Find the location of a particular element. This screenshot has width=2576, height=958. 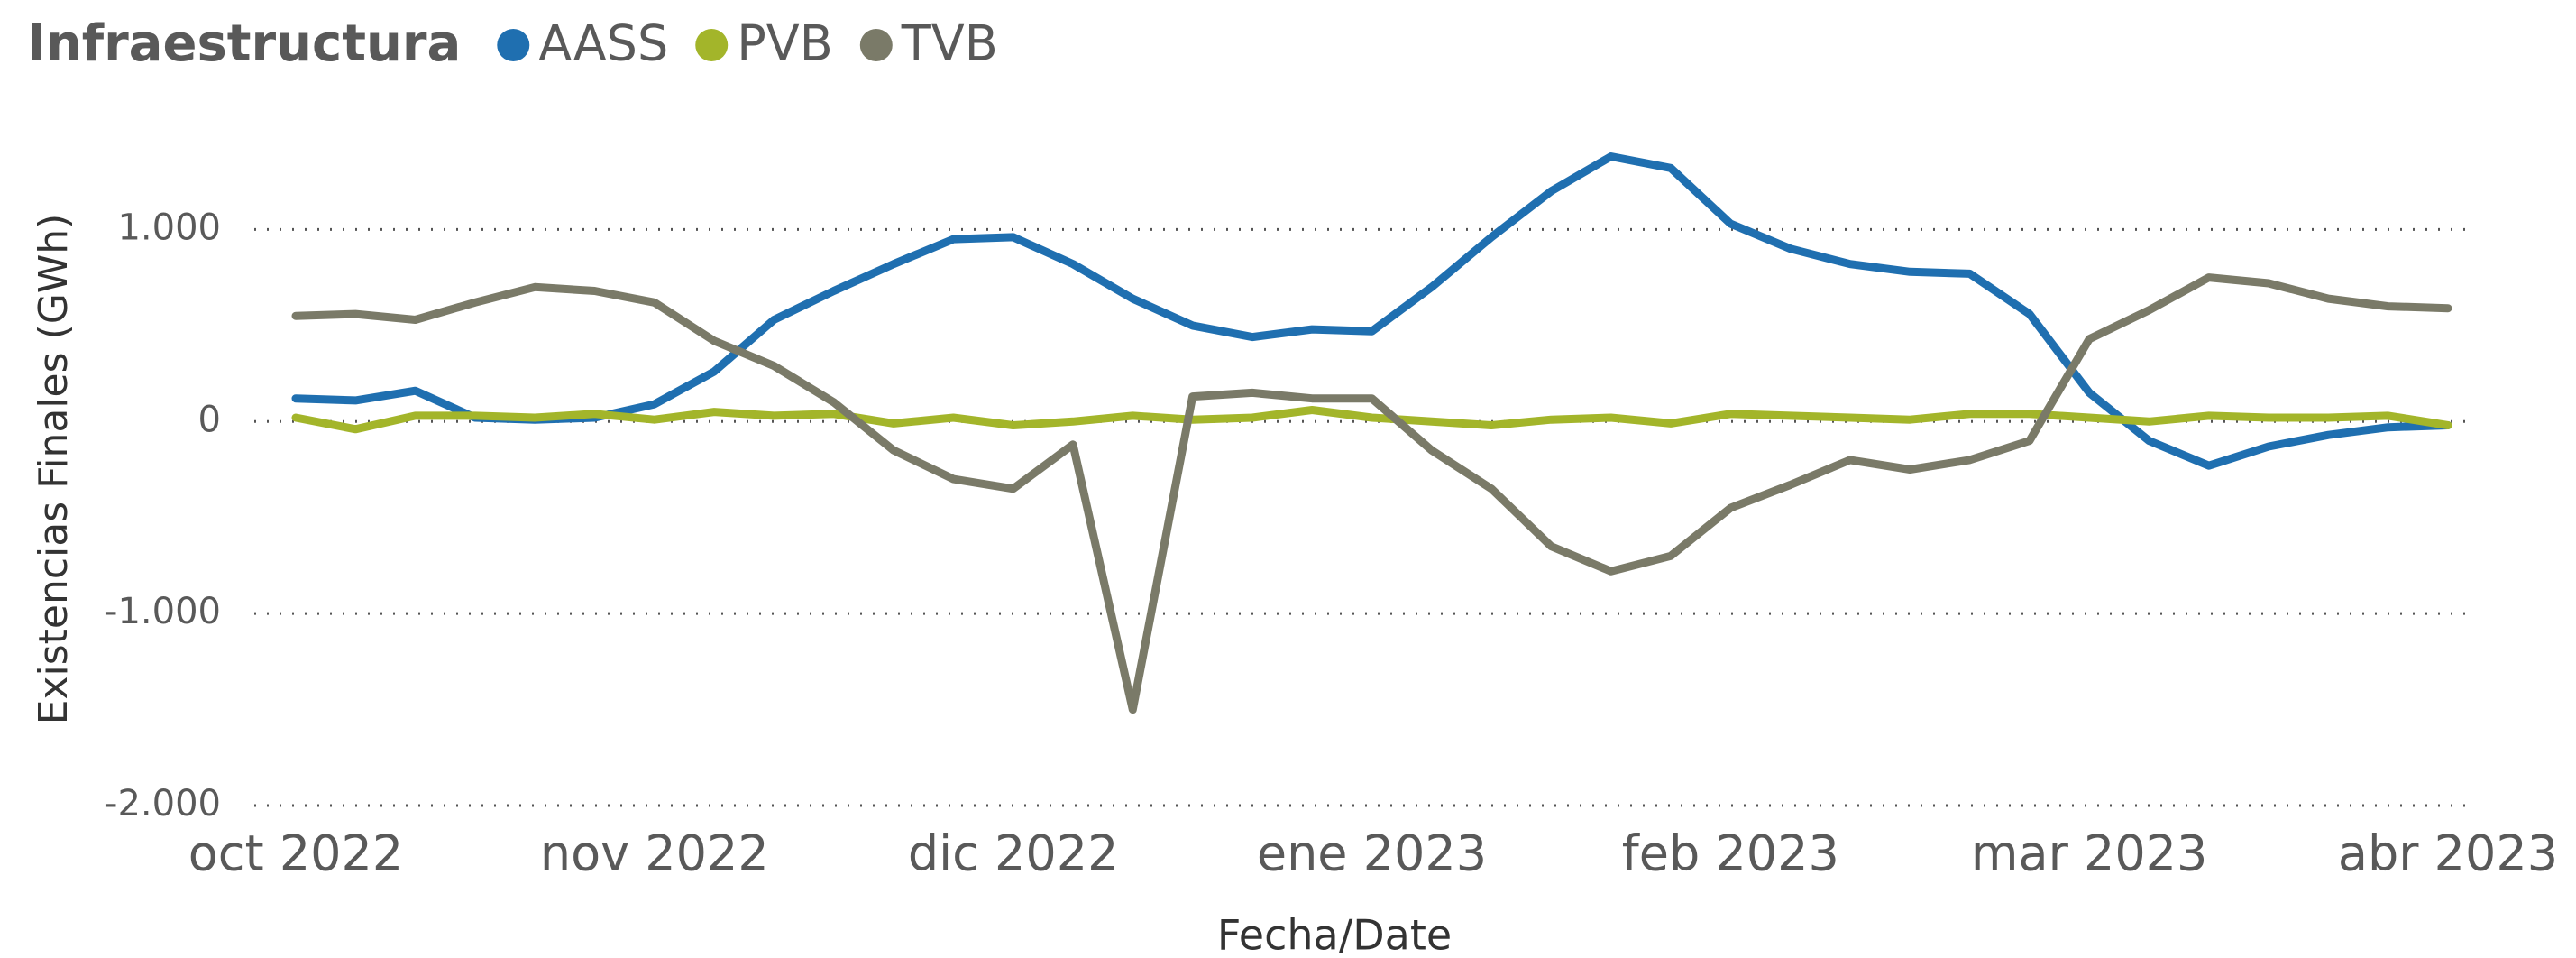

x-tick-label: feb 2023 is located at coordinates (1730, 853).